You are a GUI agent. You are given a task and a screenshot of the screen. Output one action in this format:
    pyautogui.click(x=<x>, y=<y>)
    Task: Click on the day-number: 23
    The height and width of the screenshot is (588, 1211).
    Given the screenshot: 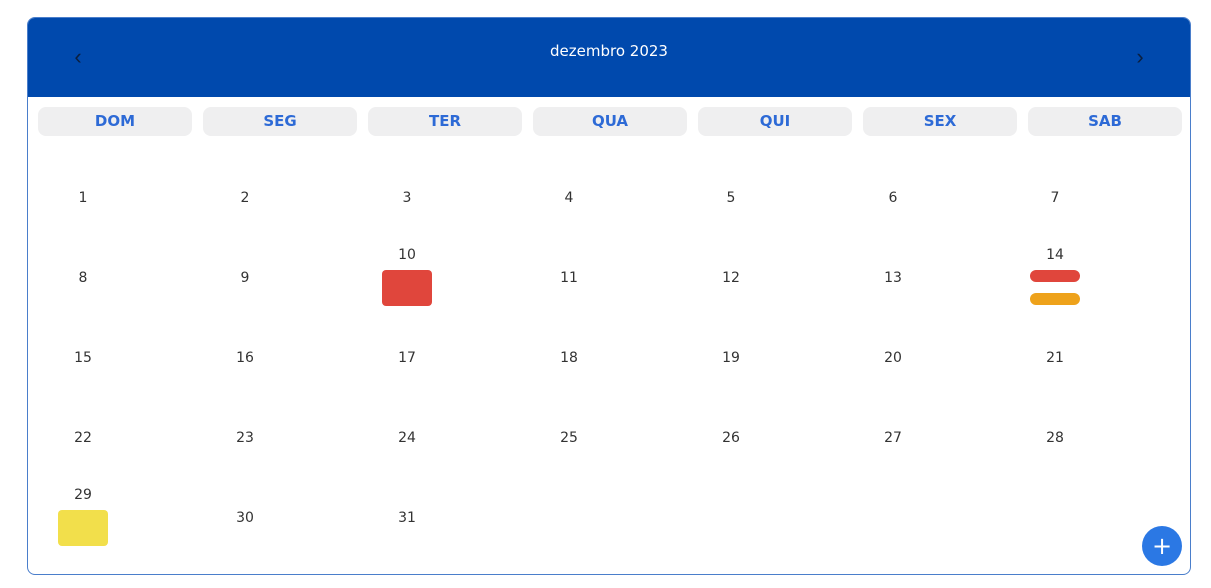 What is the action you would take?
    pyautogui.click(x=245, y=438)
    